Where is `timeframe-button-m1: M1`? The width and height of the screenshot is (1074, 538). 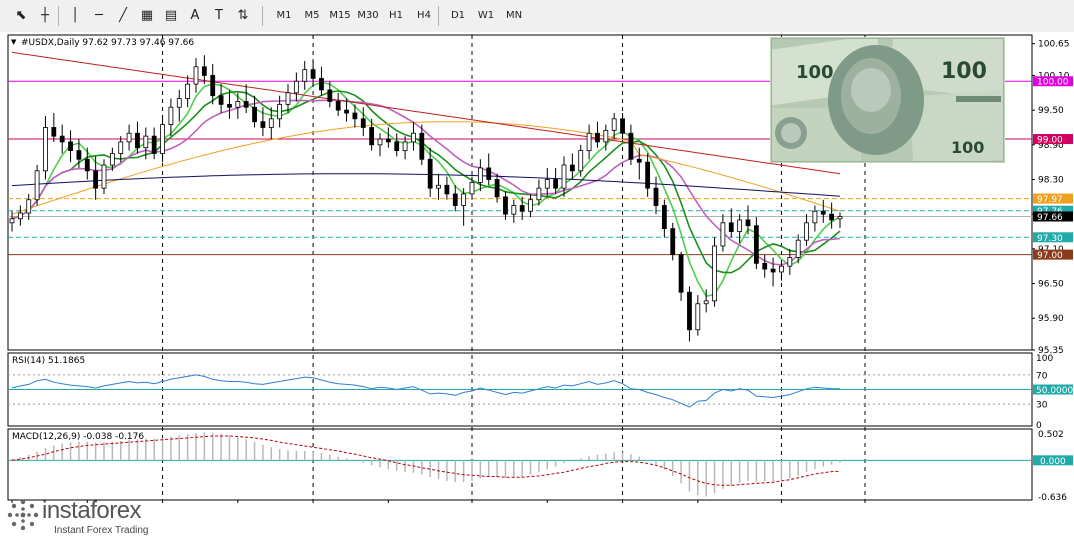
timeframe-button-m1: M1 is located at coordinates (284, 15).